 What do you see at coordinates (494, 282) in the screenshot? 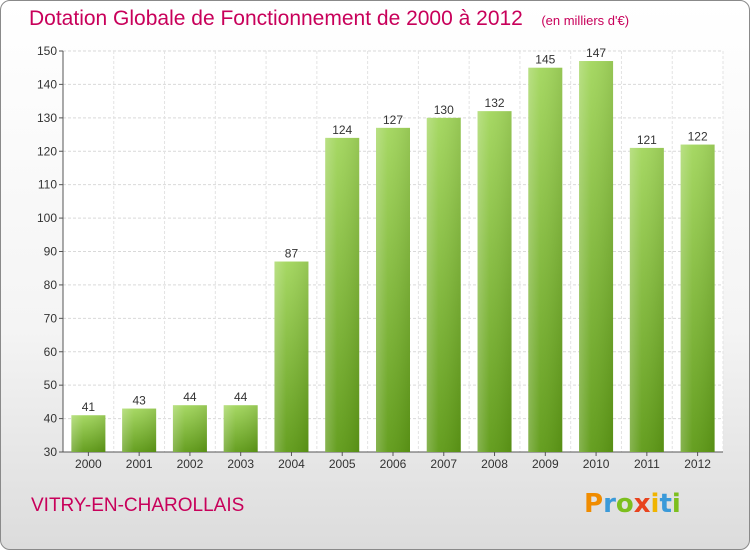
I see `bar-shine-2008` at bounding box center [494, 282].